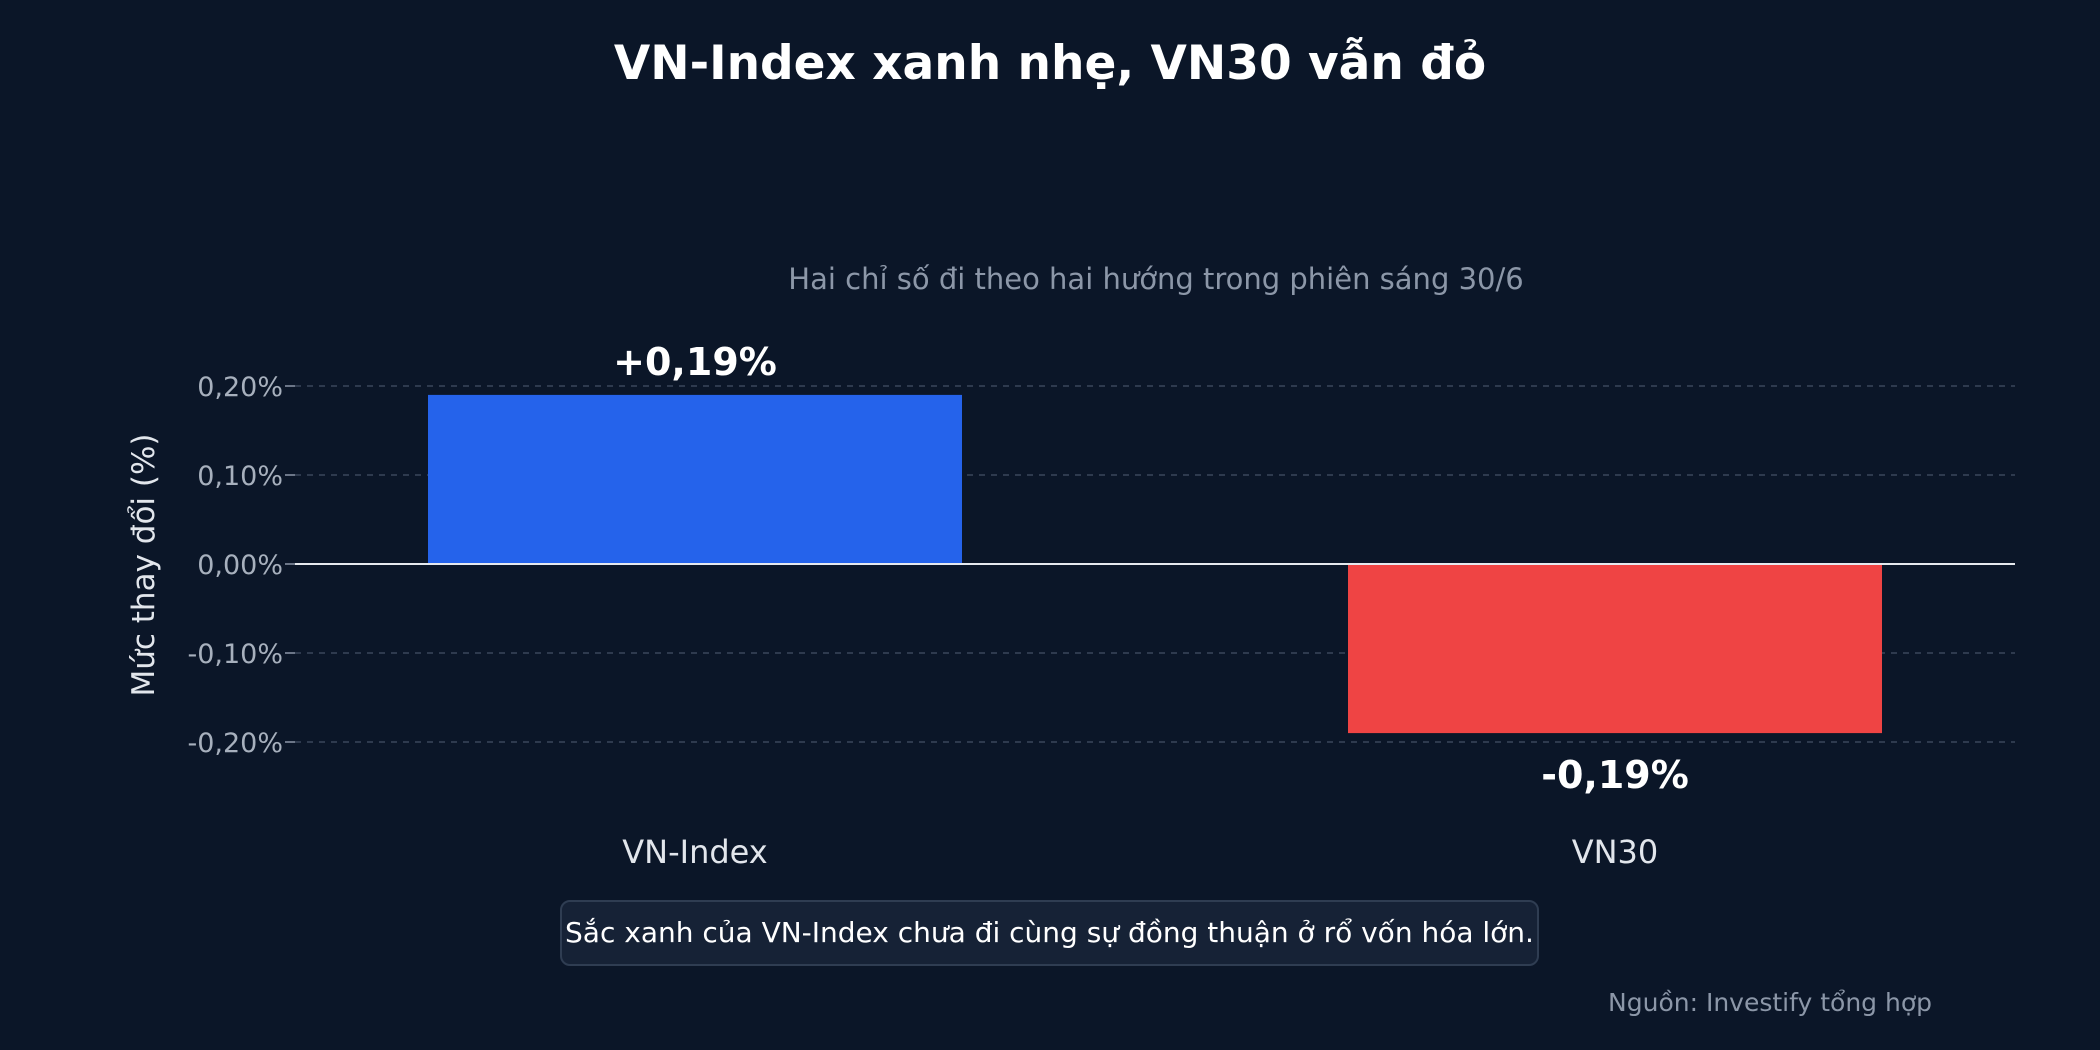  I want to click on x-tick-label: VN30, so click(1615, 852).